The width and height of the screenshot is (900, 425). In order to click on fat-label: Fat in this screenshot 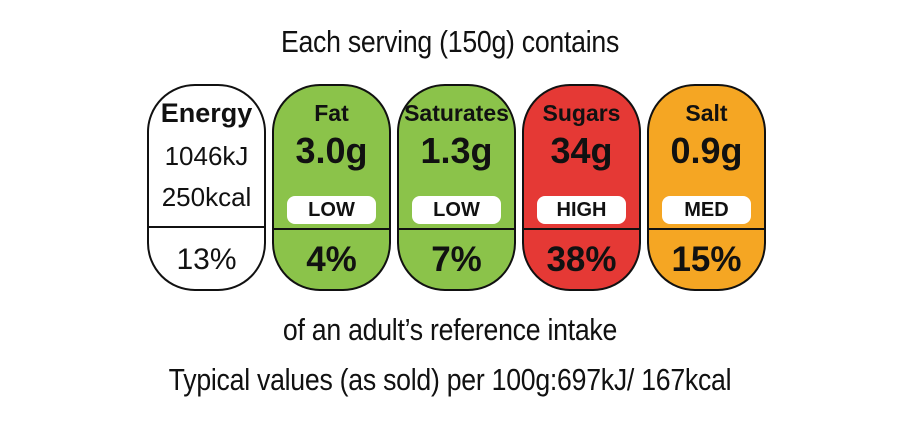, I will do `click(331, 113)`.